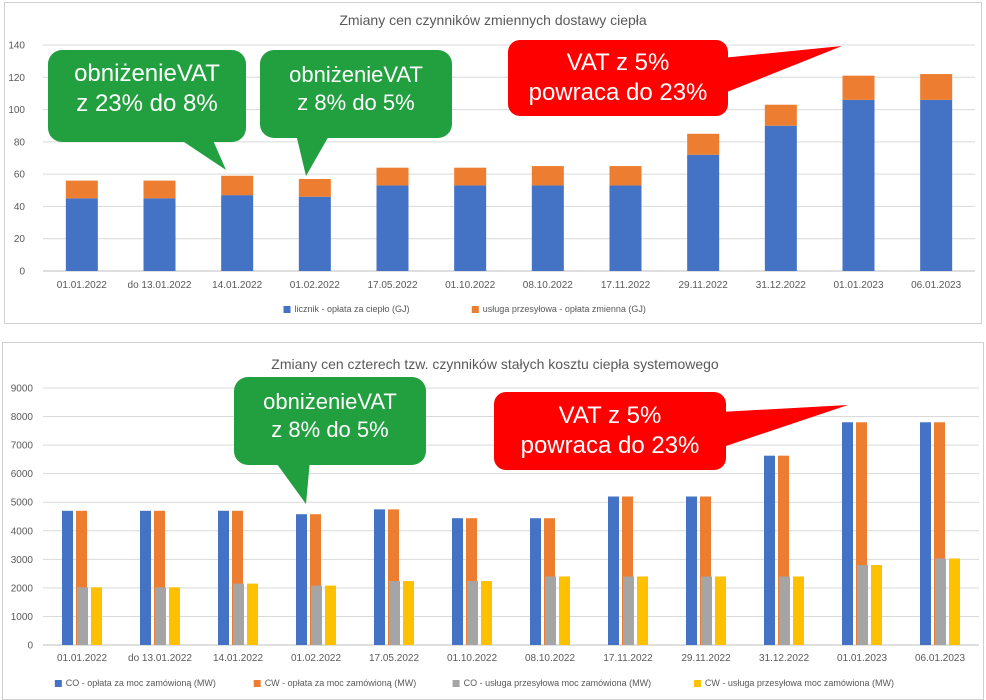 The height and width of the screenshot is (700, 986). I want to click on x-tick-label: 01.10.2022, so click(472, 658).